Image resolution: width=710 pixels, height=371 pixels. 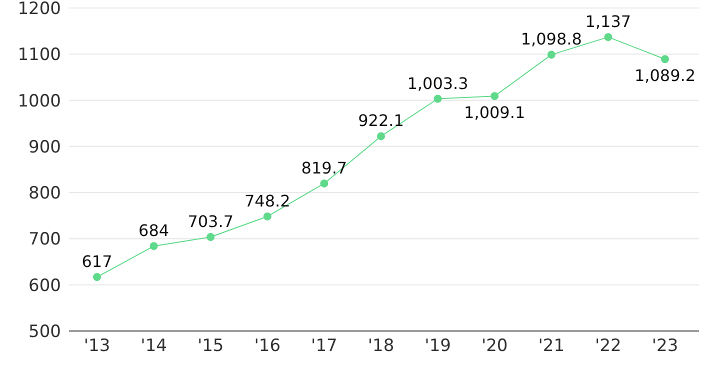 What do you see at coordinates (551, 39) in the screenshot?
I see `data-label: 1,098.8` at bounding box center [551, 39].